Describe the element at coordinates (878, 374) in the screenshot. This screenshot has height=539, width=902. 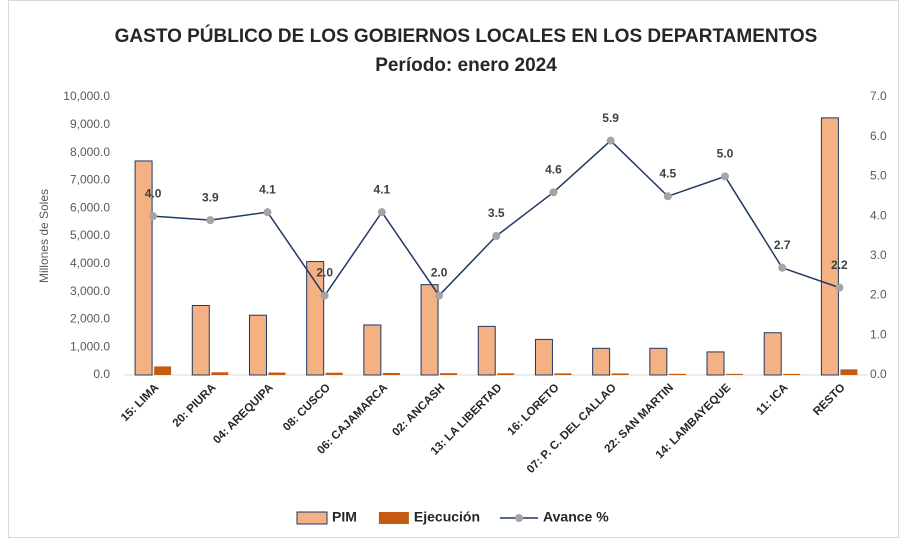
I see `y2-tick-label: 0.0` at that location.